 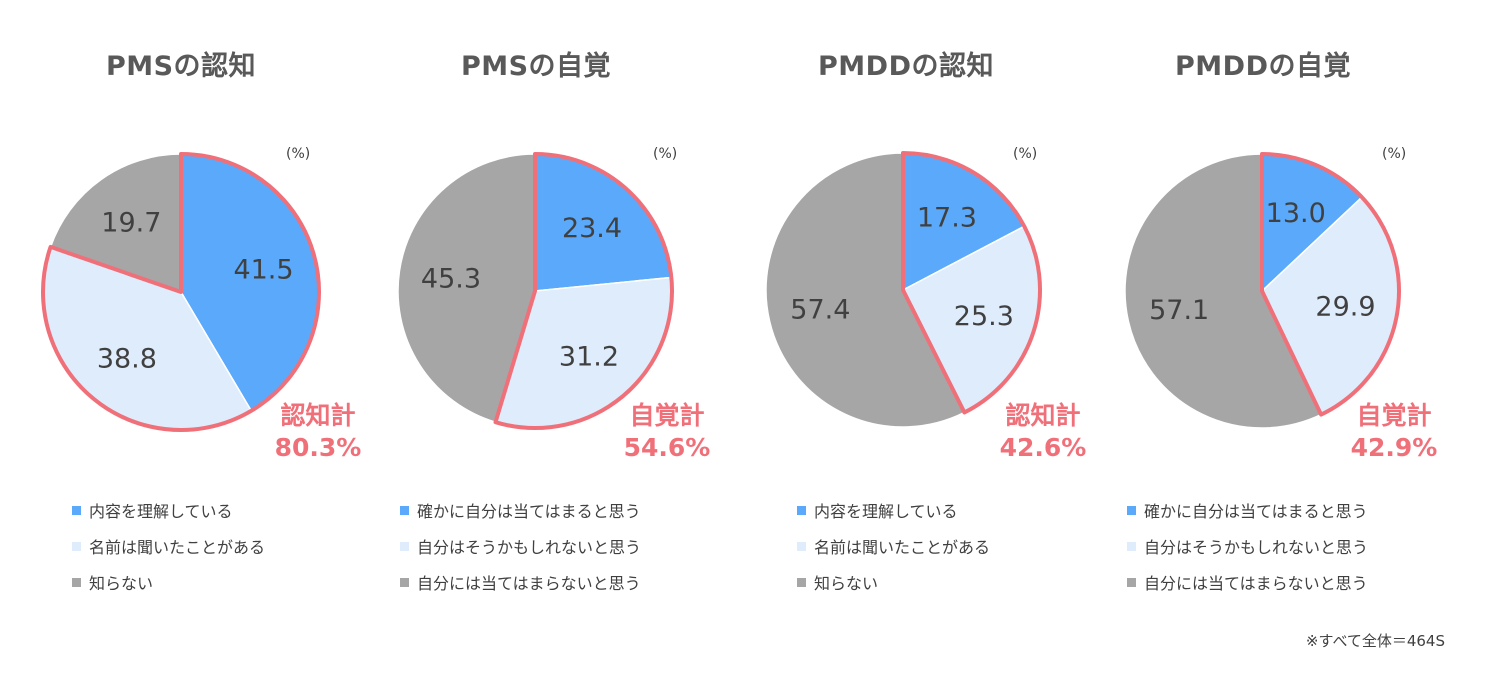 What do you see at coordinates (667, 432) in the screenshot?
I see `total-callout: 自覚計 54.6%` at bounding box center [667, 432].